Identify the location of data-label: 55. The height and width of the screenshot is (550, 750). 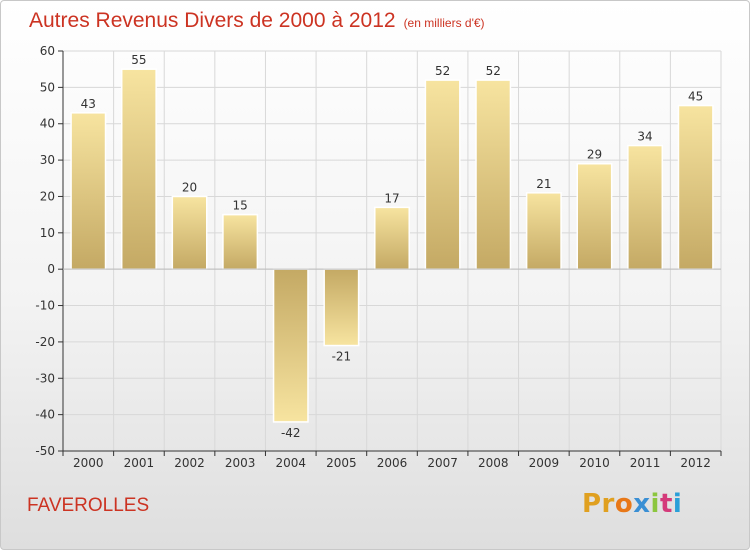
(138, 60).